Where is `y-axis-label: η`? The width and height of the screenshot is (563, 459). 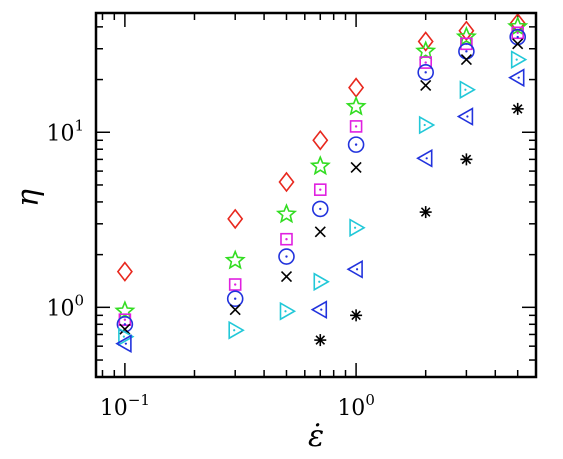
y-axis-label: η is located at coordinates (28, 198).